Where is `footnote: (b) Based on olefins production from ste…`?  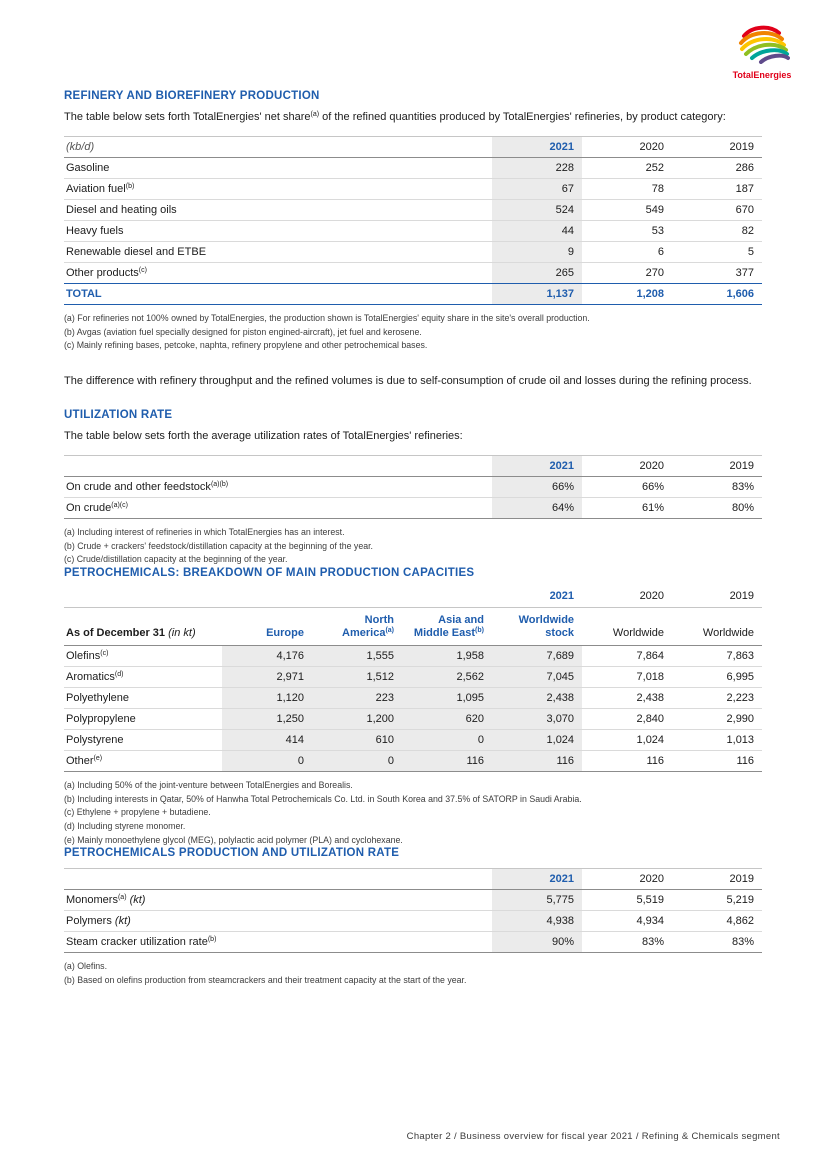
footnote: (b) Based on olefins production from ste… is located at coordinates (265, 979).